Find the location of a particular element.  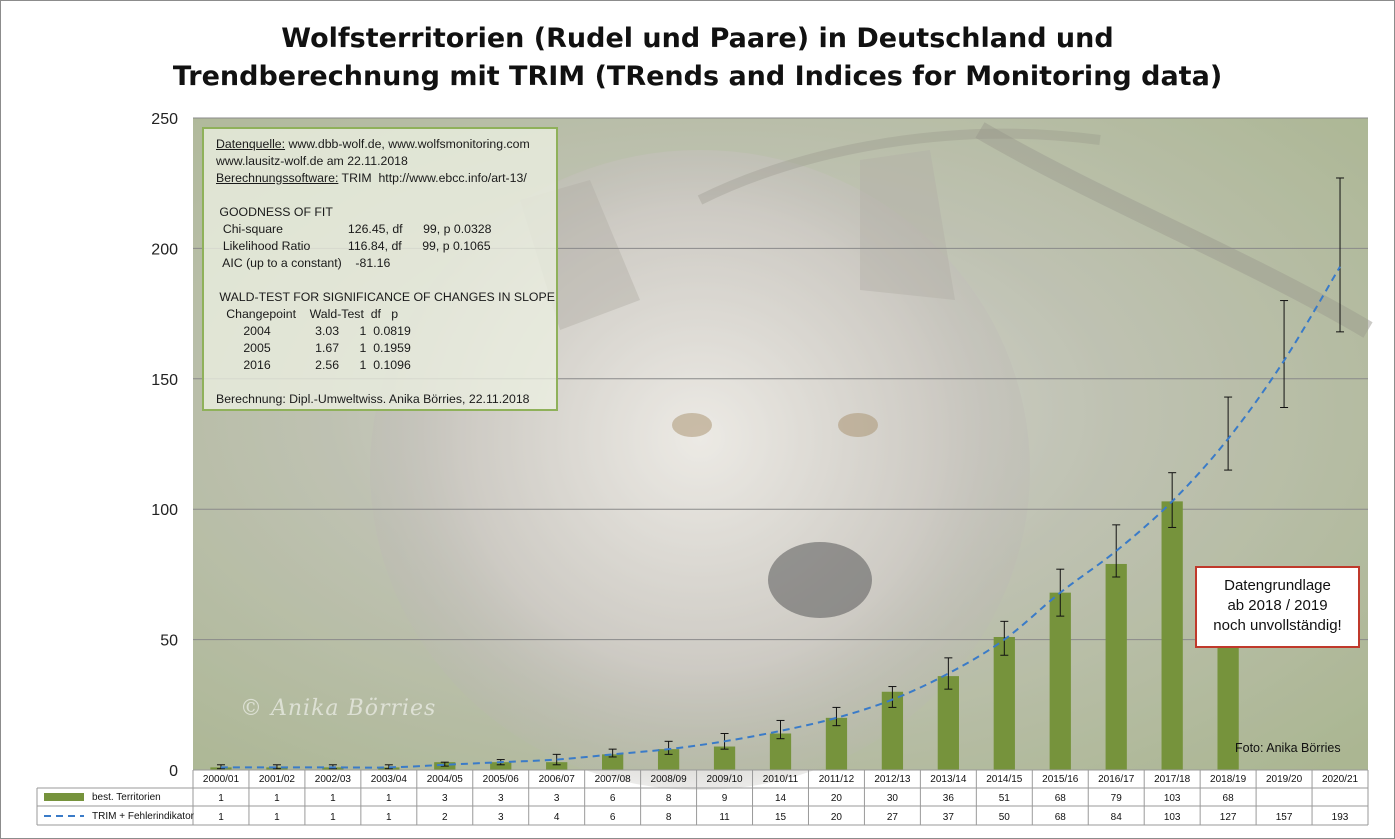

table-cell: 6 is located at coordinates (613, 798).